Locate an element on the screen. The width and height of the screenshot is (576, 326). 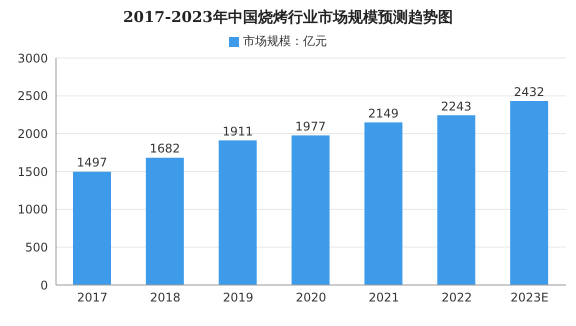
x-tick-label: 2017 is located at coordinates (92, 297).